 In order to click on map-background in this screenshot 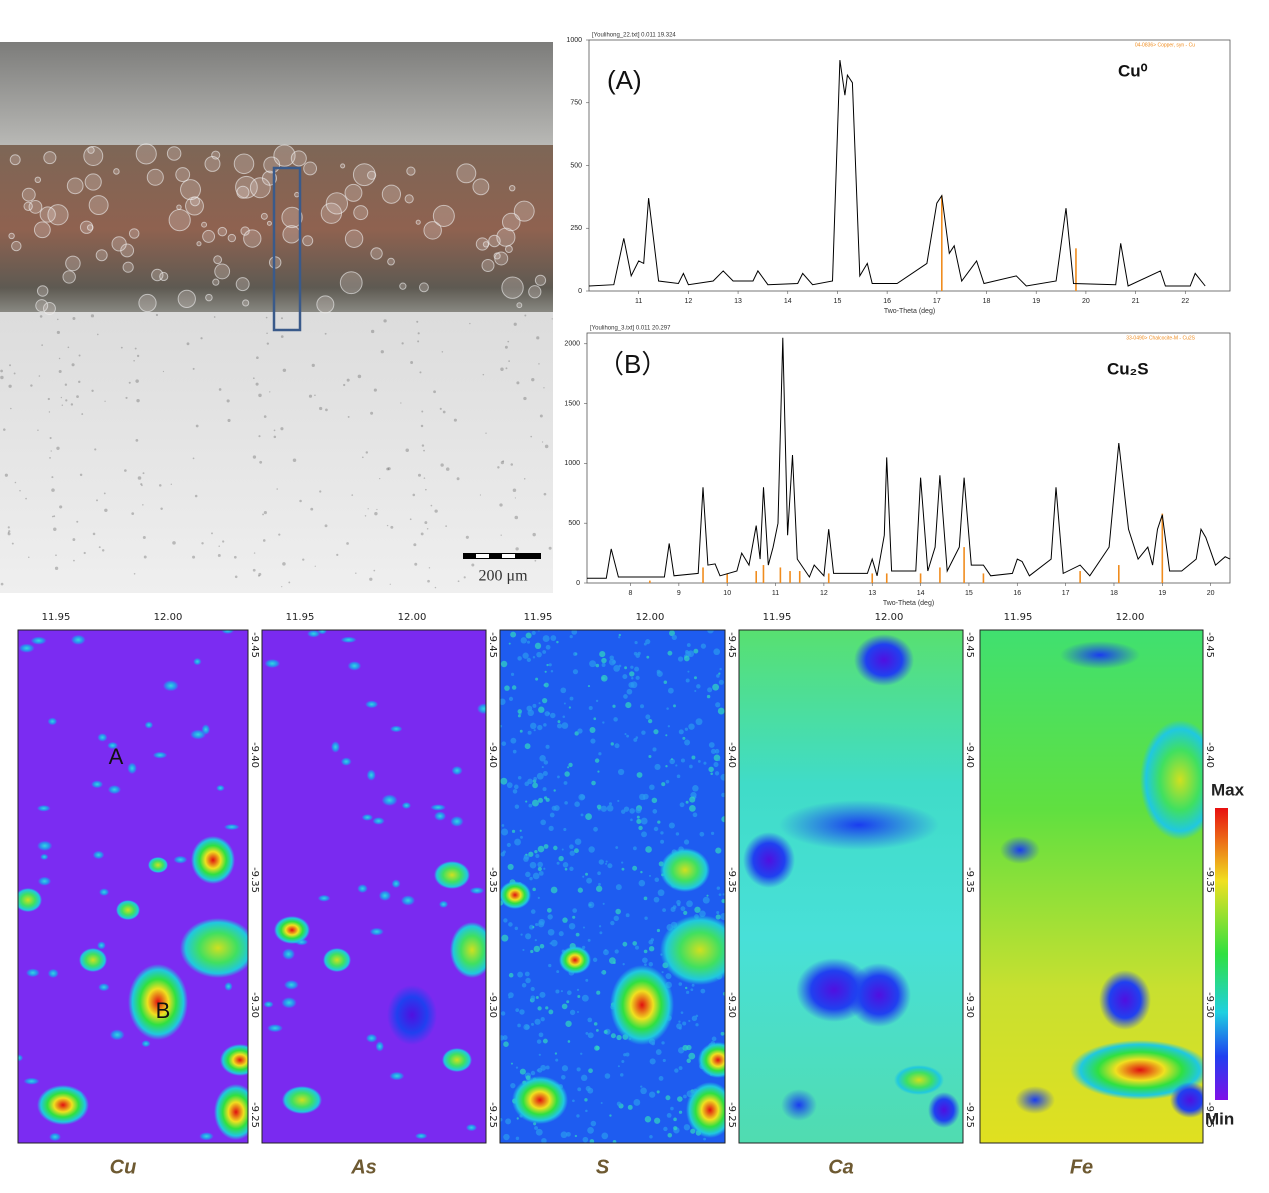, I will do `click(133, 886)`.